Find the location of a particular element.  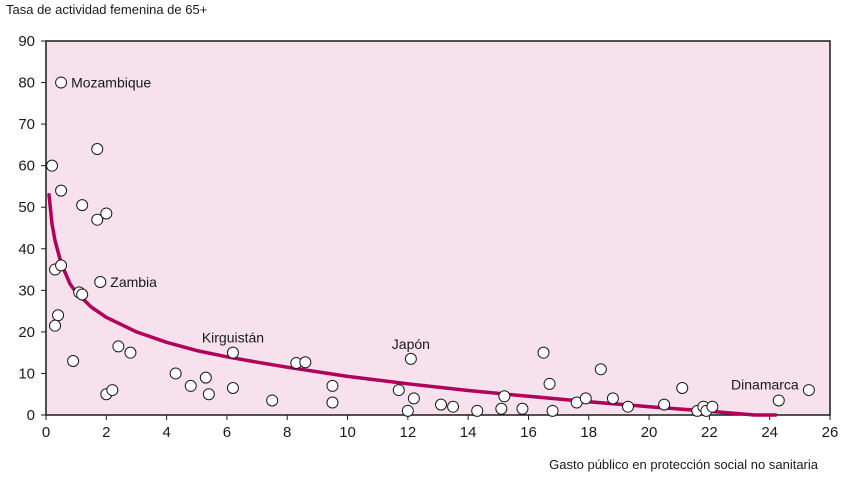

y-tick-label: 10 is located at coordinates (26, 373).